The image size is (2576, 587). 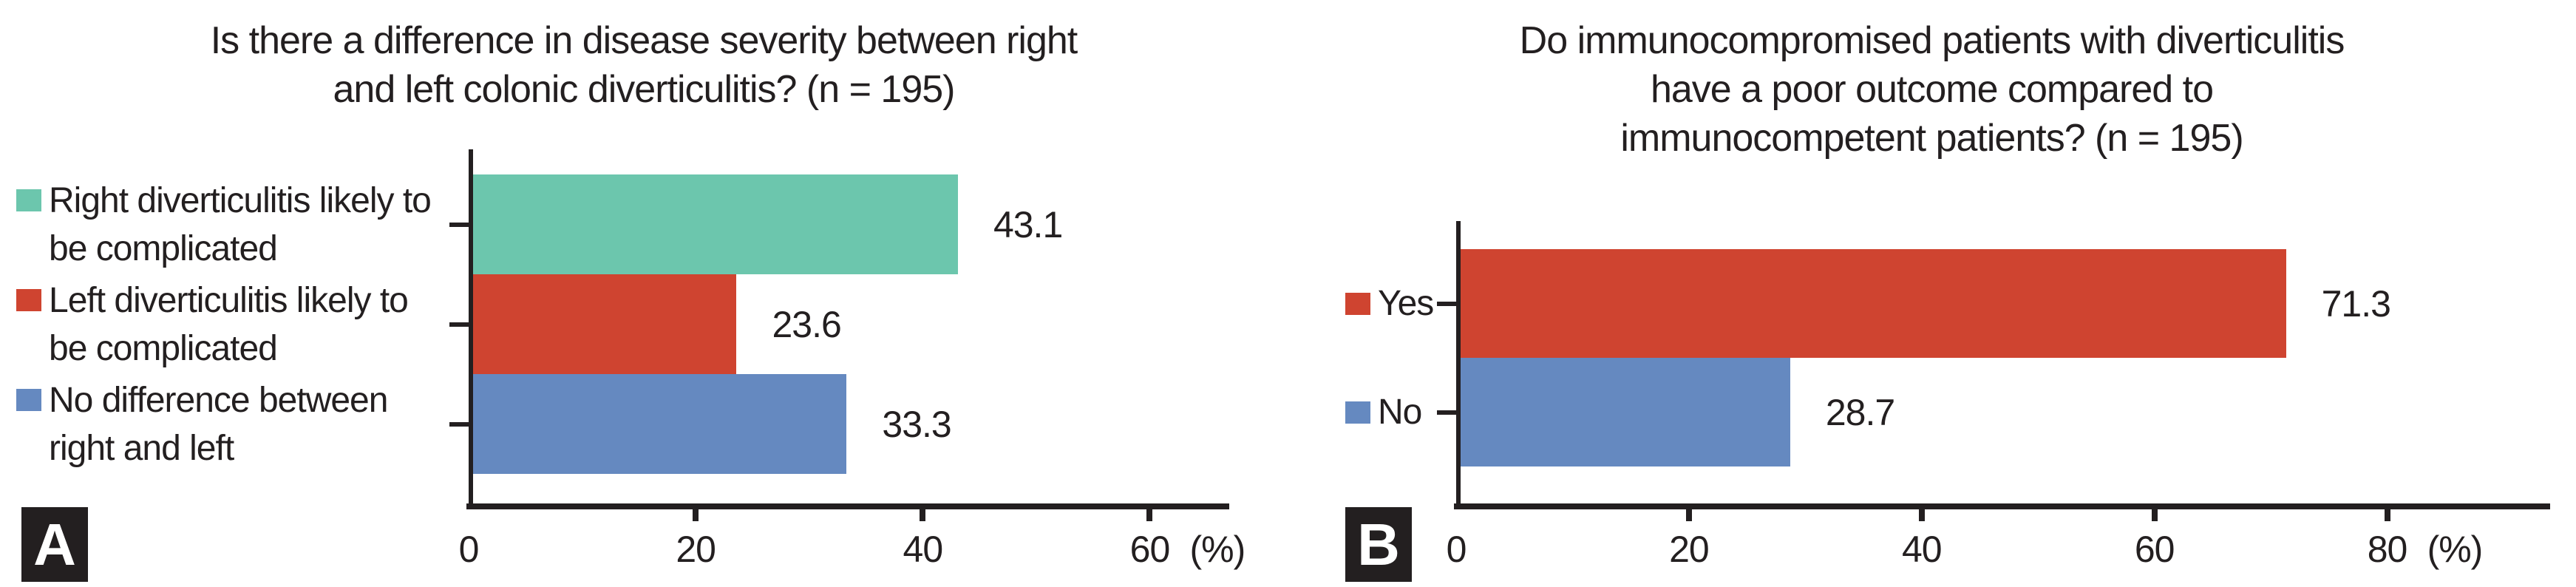 I want to click on chart-title-line: immunocompetent patients? (n = 195), so click(x=1931, y=138).